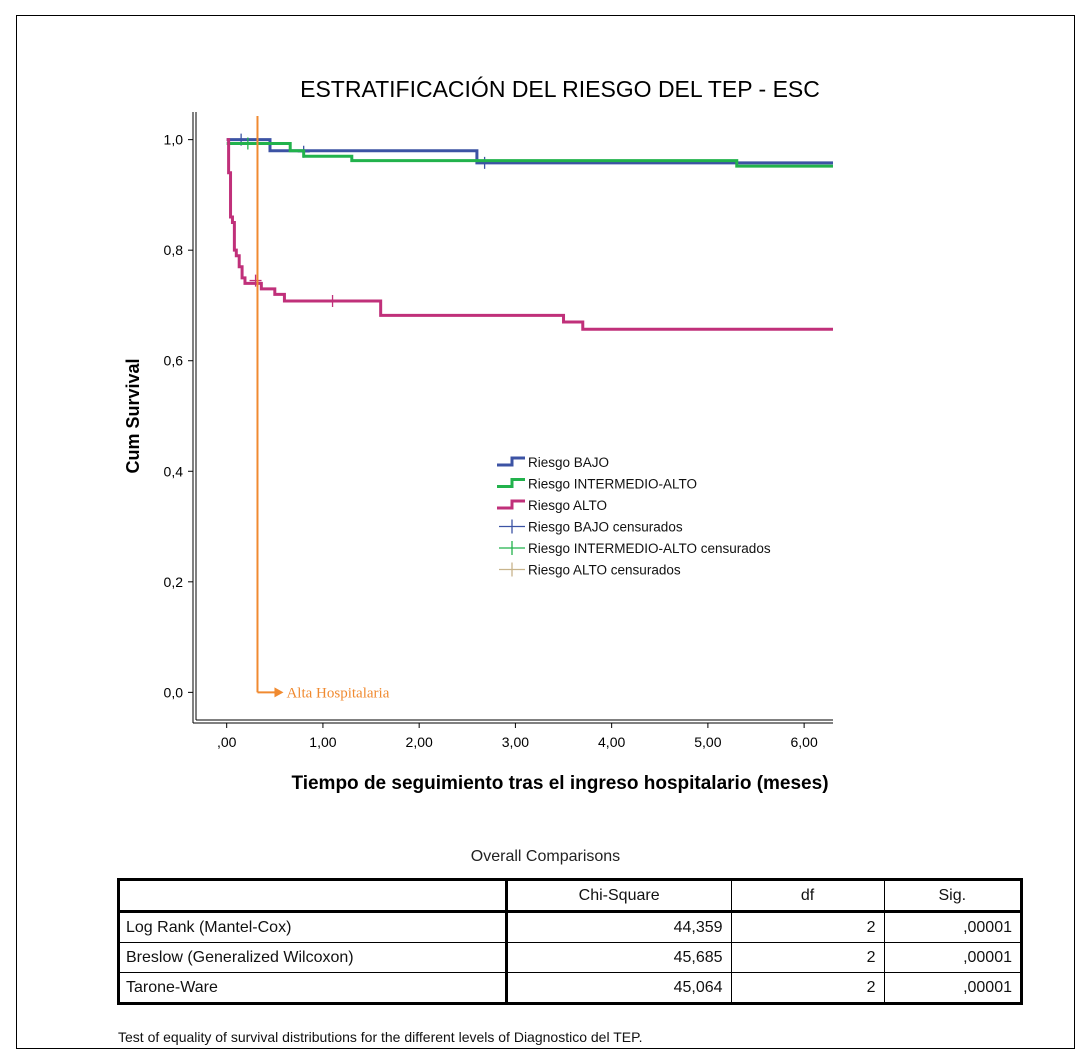  I want to click on row-label: Breslow (Generalized Wilcoxon), so click(313, 957).